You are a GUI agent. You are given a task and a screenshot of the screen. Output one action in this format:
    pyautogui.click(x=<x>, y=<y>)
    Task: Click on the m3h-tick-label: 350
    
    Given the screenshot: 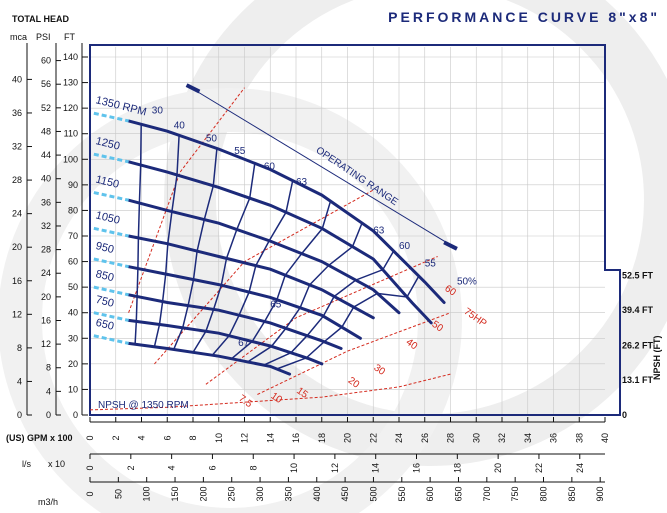 What is the action you would take?
    pyautogui.click(x=288, y=493)
    